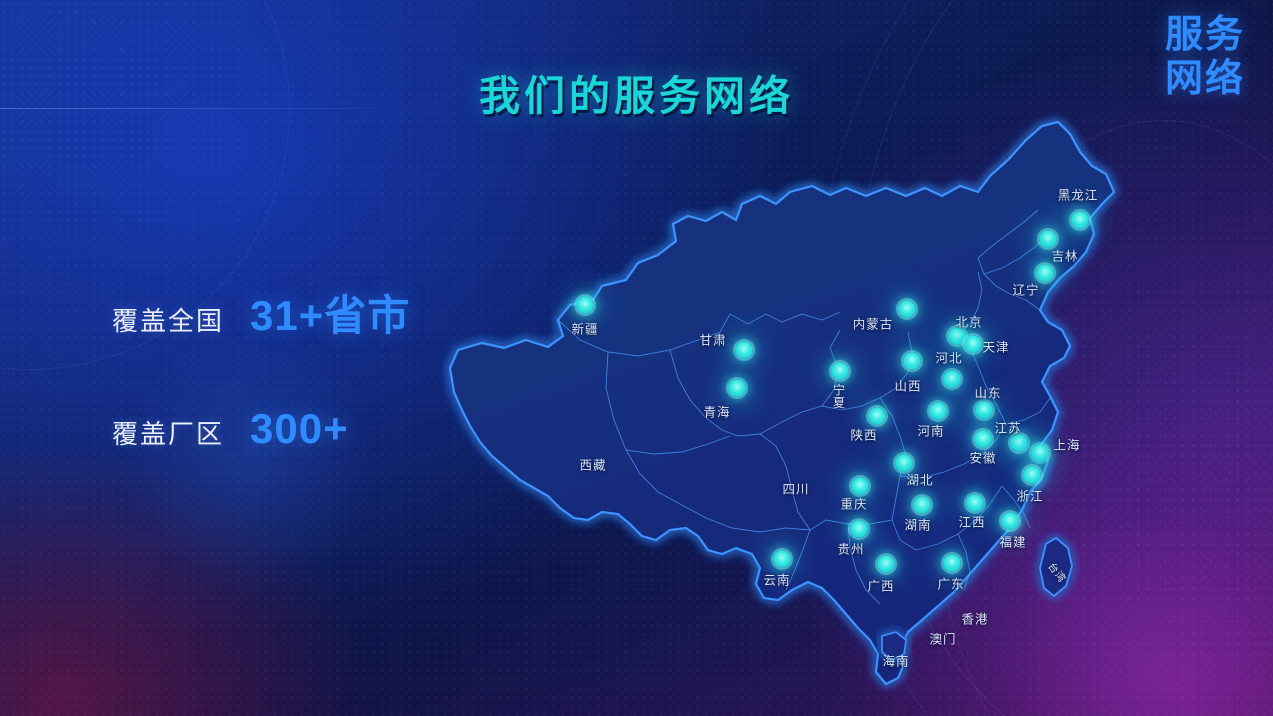 This screenshot has width=1273, height=716. What do you see at coordinates (299, 428) in the screenshot?
I see `stat-value-factories: 300+` at bounding box center [299, 428].